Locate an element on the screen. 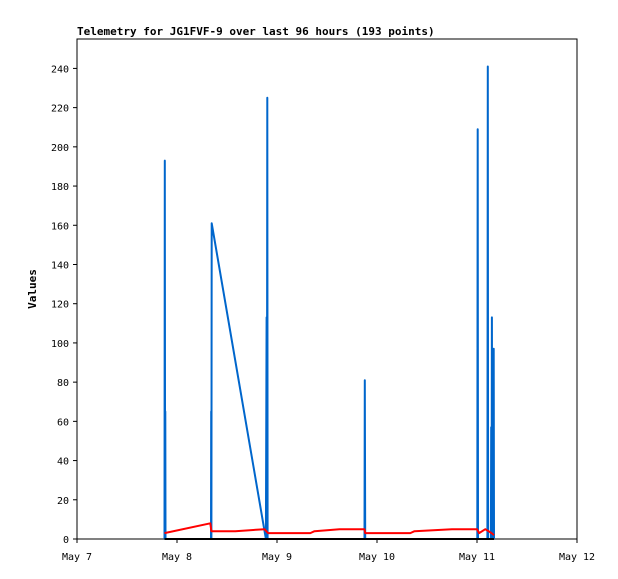 Image resolution: width=618 pixels, height=579 pixels. y-tick-label: 200 is located at coordinates (60, 148).